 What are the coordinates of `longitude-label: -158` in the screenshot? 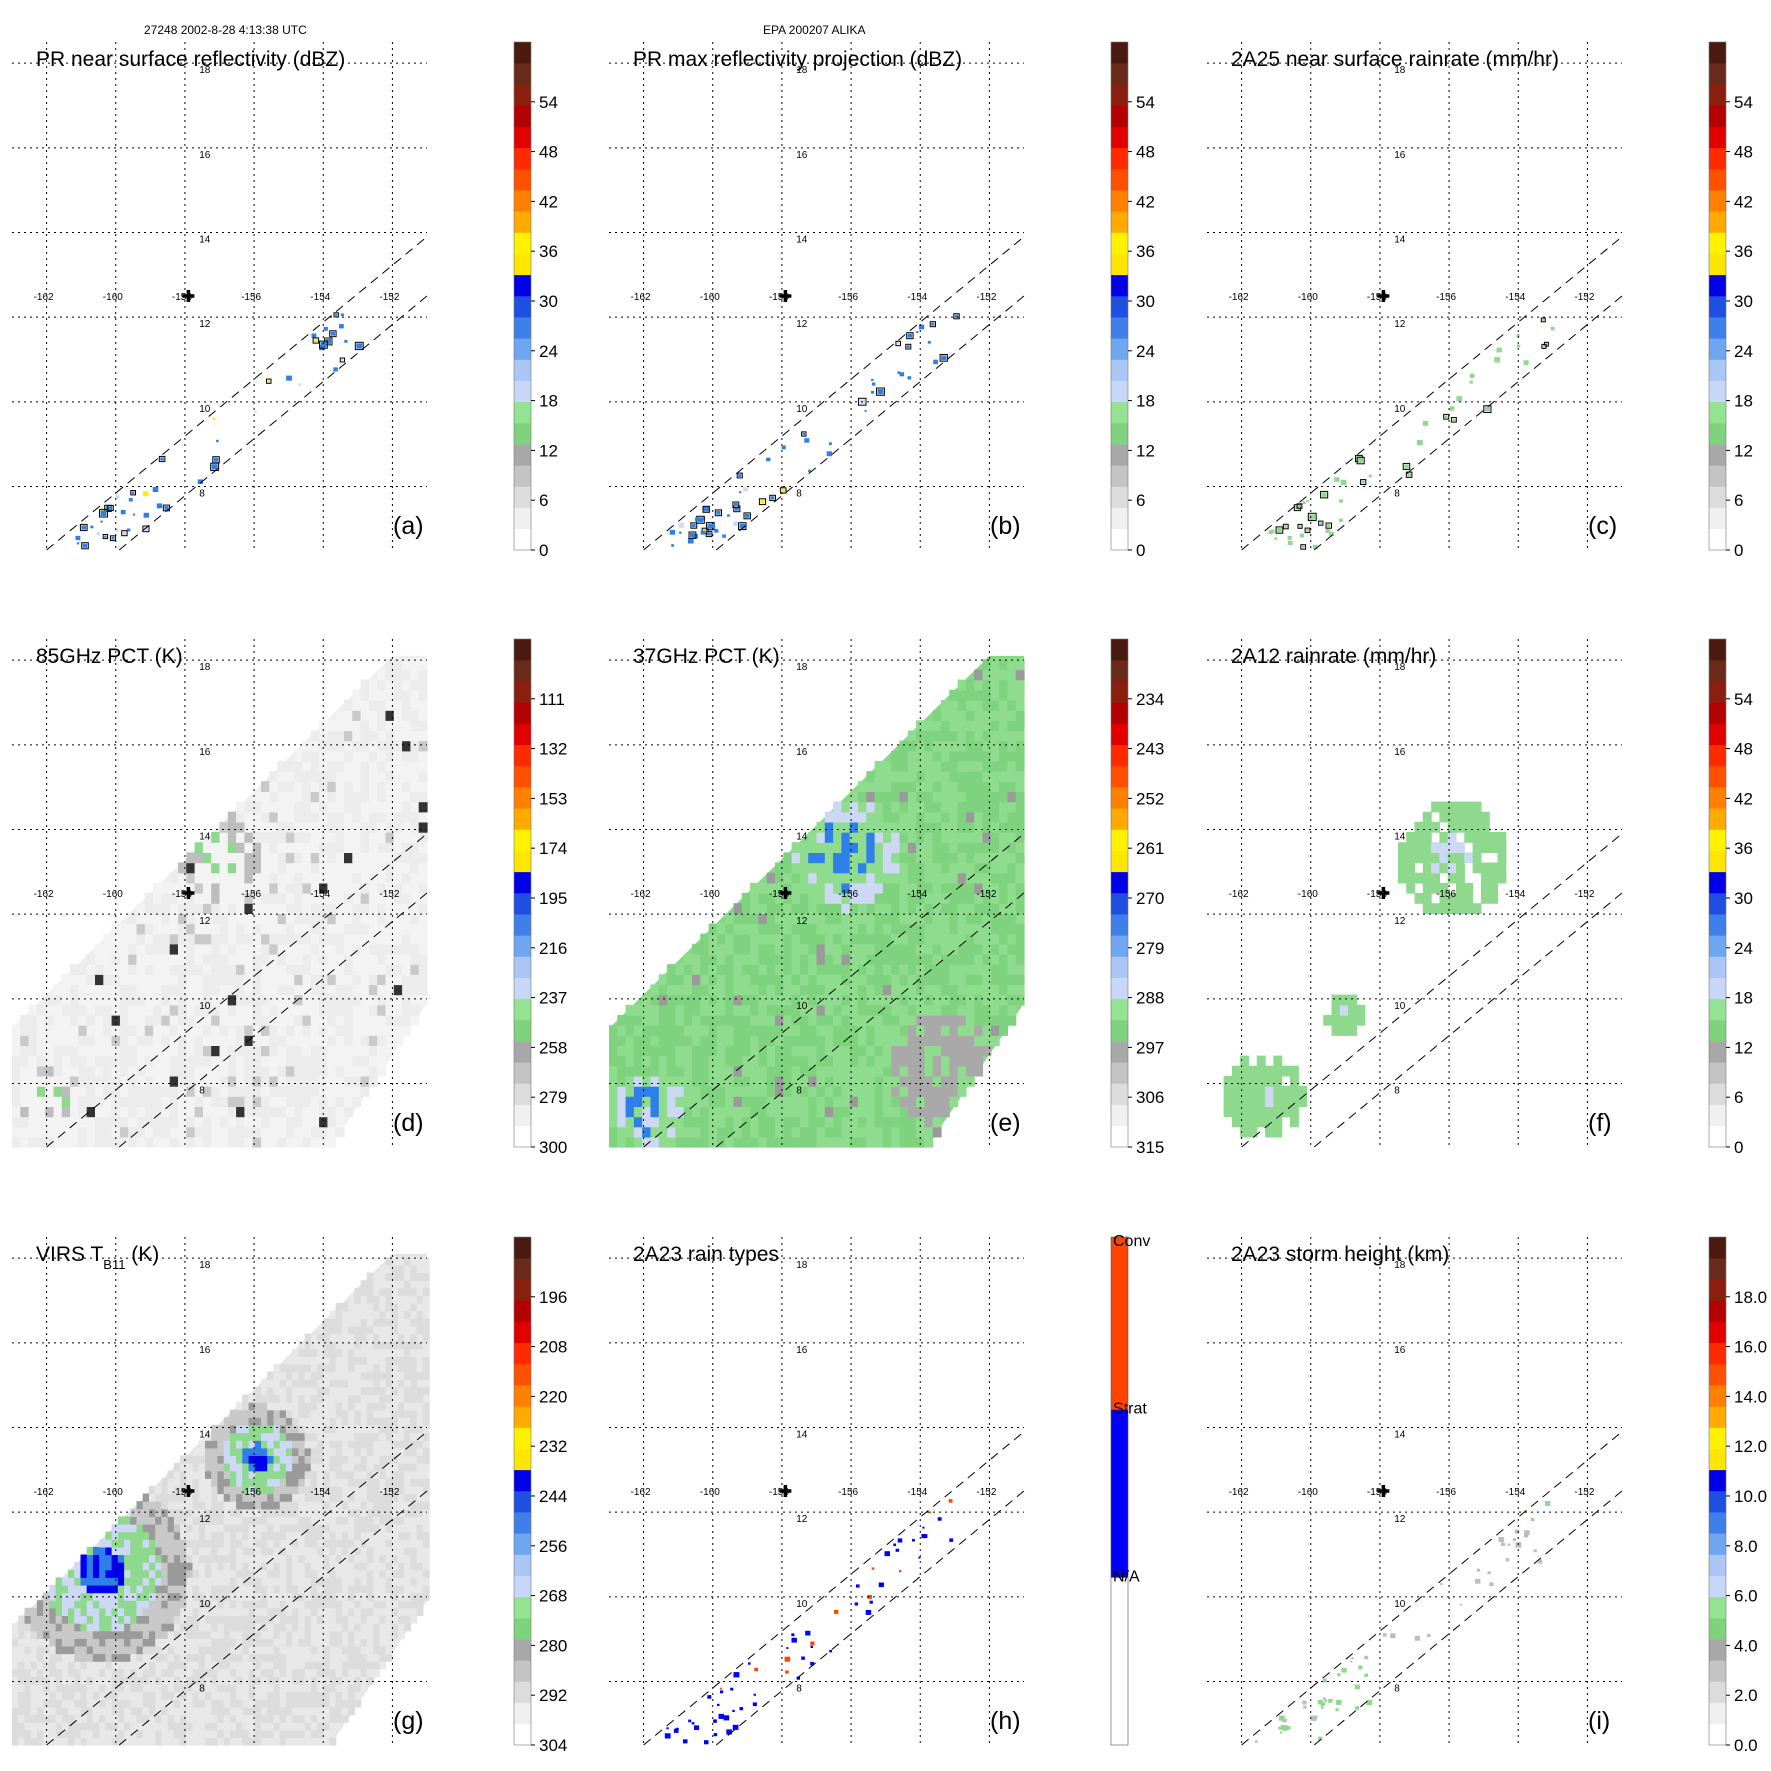 It's located at (182, 894).